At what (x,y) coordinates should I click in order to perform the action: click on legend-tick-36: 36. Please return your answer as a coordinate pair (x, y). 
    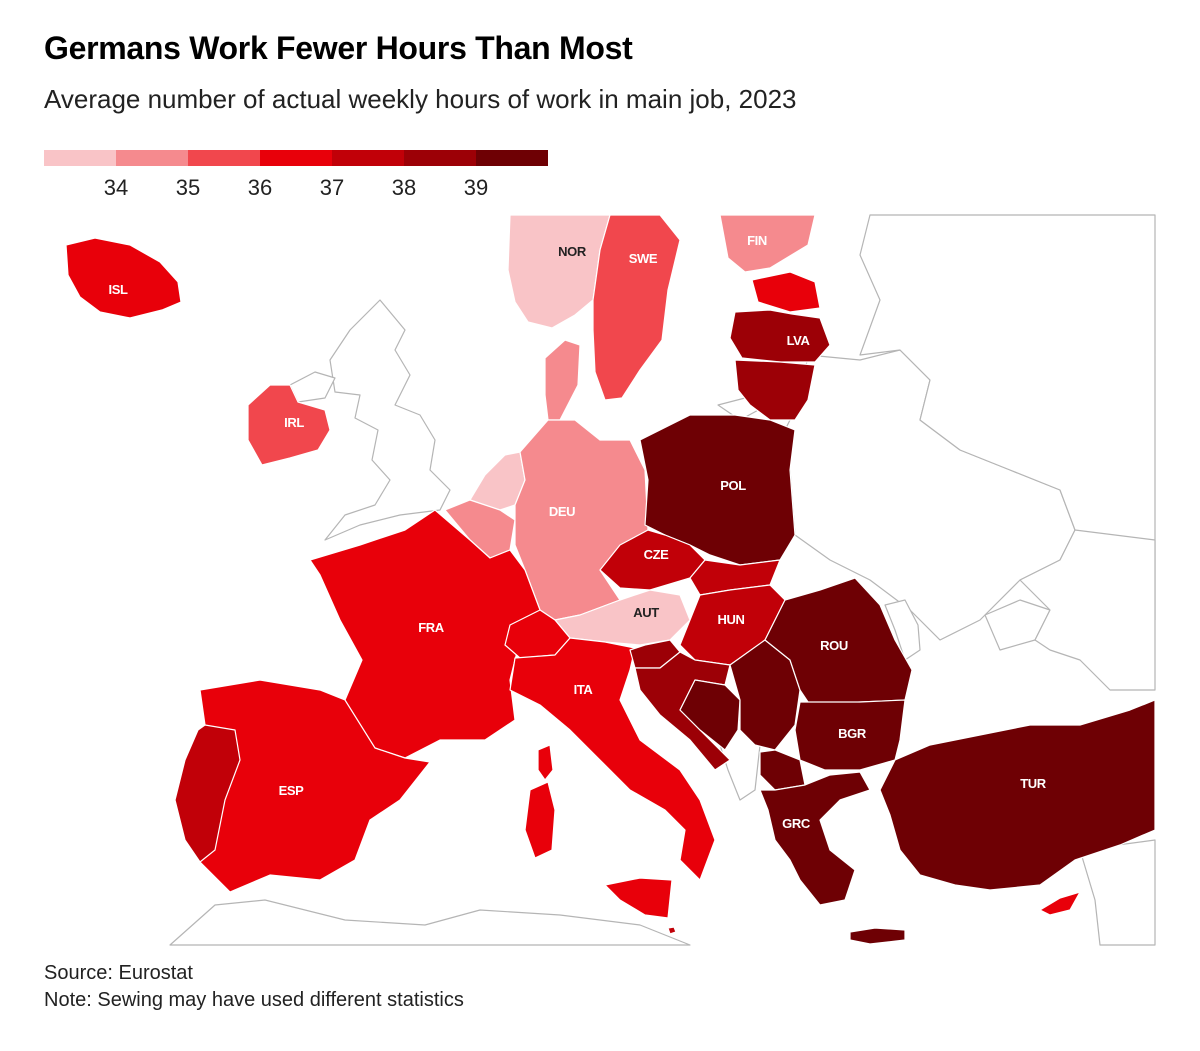
    Looking at the image, I should click on (260, 187).